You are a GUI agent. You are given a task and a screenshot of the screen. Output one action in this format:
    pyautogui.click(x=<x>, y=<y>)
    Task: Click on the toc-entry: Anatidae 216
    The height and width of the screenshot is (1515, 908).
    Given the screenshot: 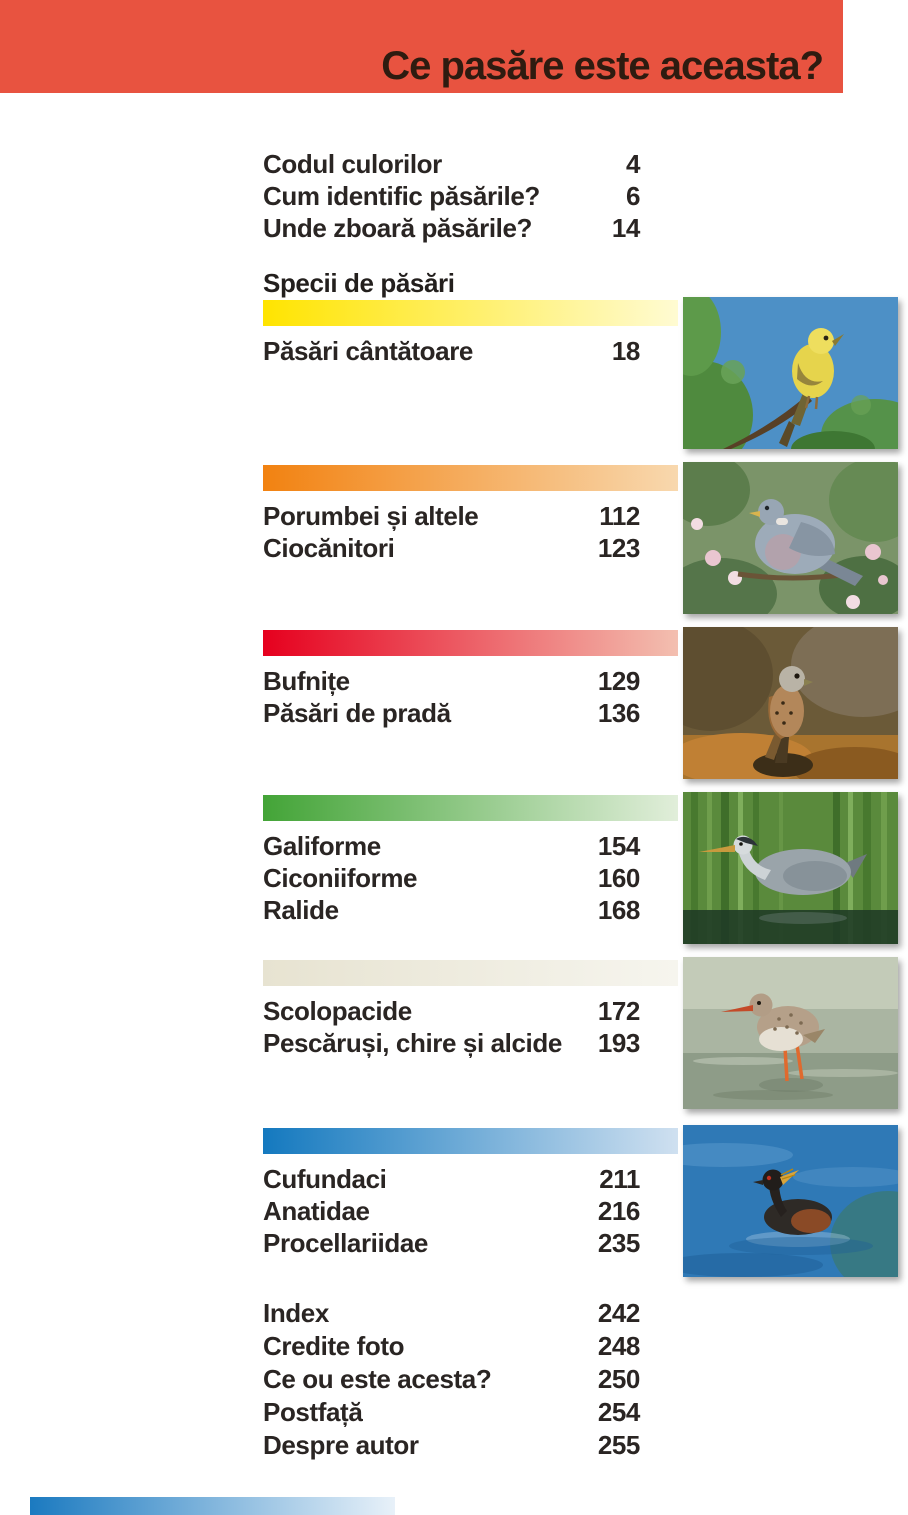 What is the action you would take?
    pyautogui.click(x=451, y=1211)
    